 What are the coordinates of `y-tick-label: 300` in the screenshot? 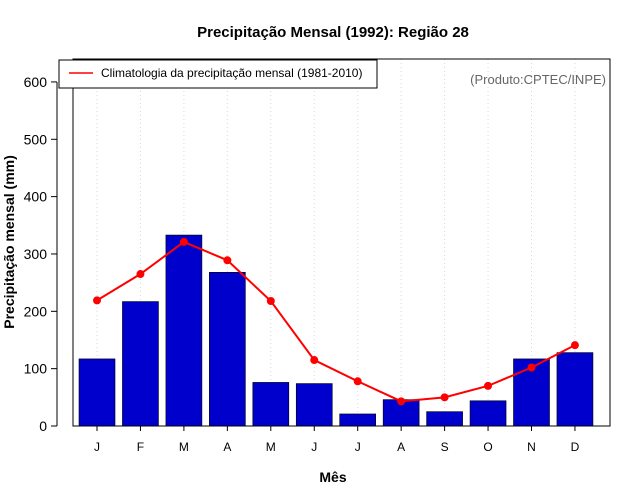 It's located at (36, 254).